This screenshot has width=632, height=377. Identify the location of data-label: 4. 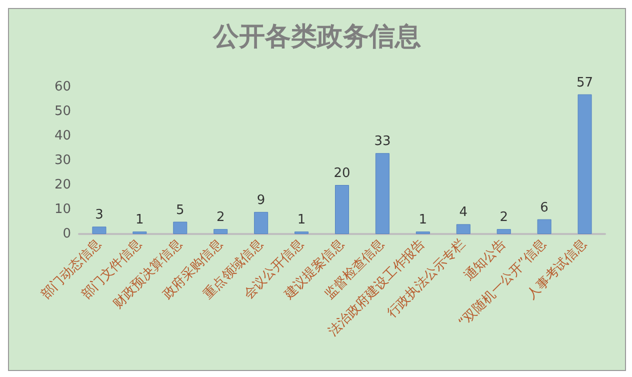
(463, 212).